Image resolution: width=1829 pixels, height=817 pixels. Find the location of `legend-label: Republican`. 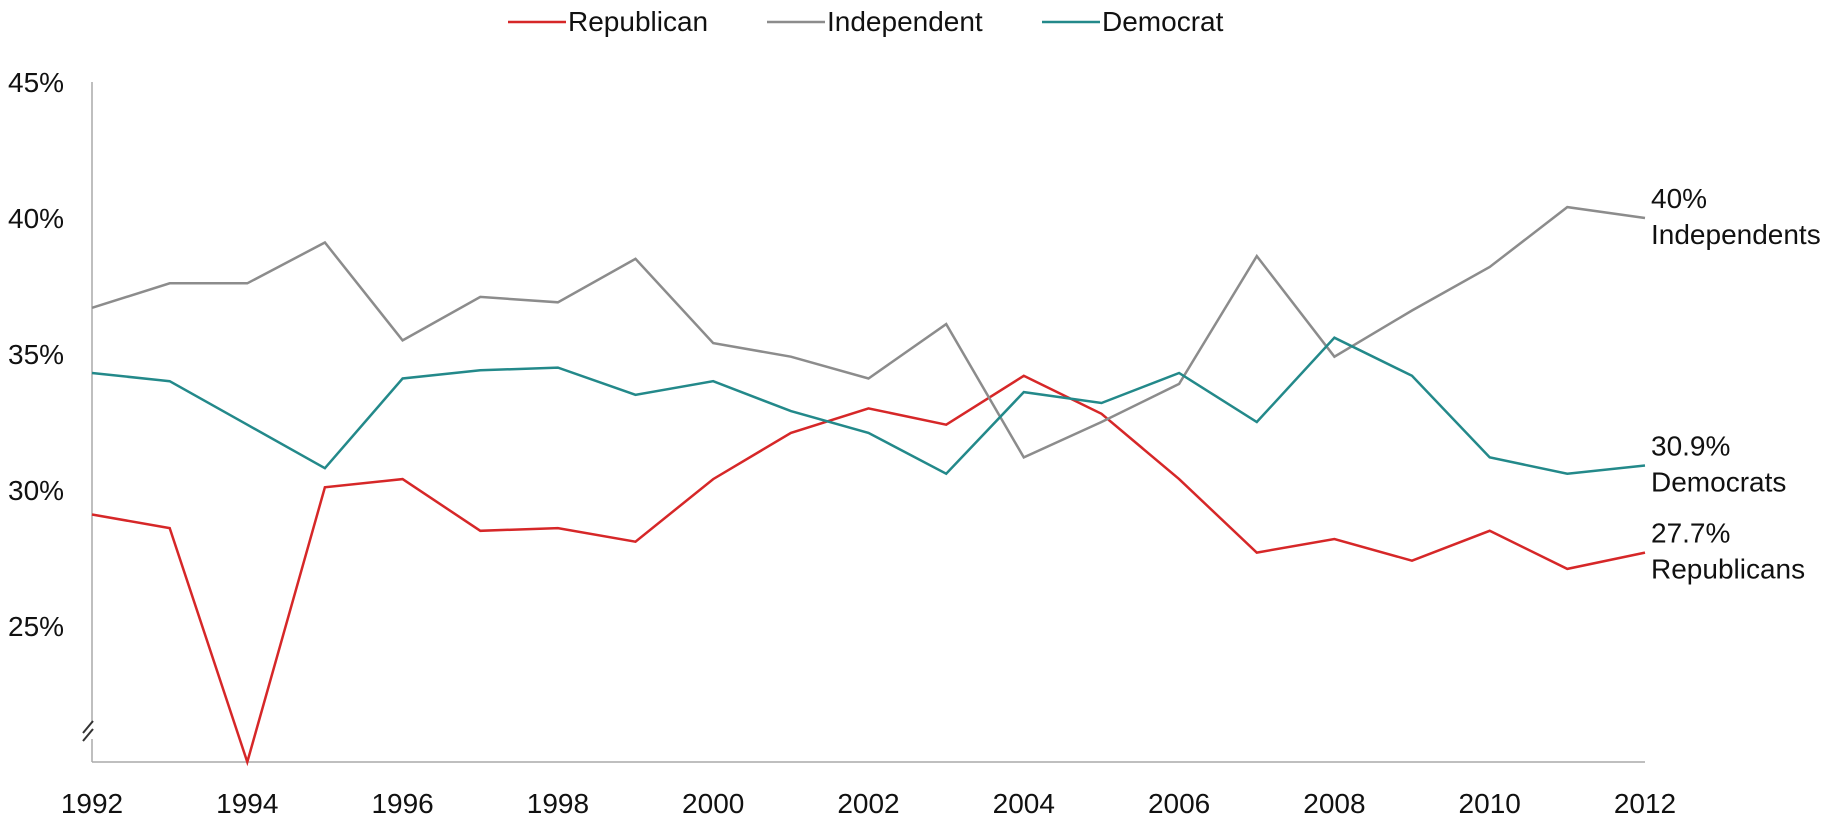

legend-label: Republican is located at coordinates (638, 21).